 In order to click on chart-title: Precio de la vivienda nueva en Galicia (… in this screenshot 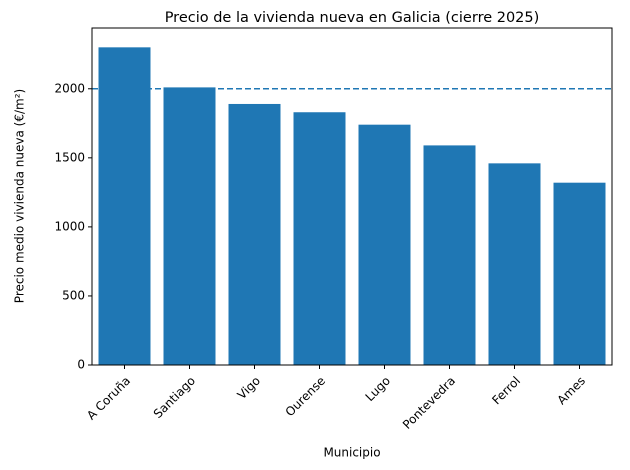, I will do `click(352, 18)`.